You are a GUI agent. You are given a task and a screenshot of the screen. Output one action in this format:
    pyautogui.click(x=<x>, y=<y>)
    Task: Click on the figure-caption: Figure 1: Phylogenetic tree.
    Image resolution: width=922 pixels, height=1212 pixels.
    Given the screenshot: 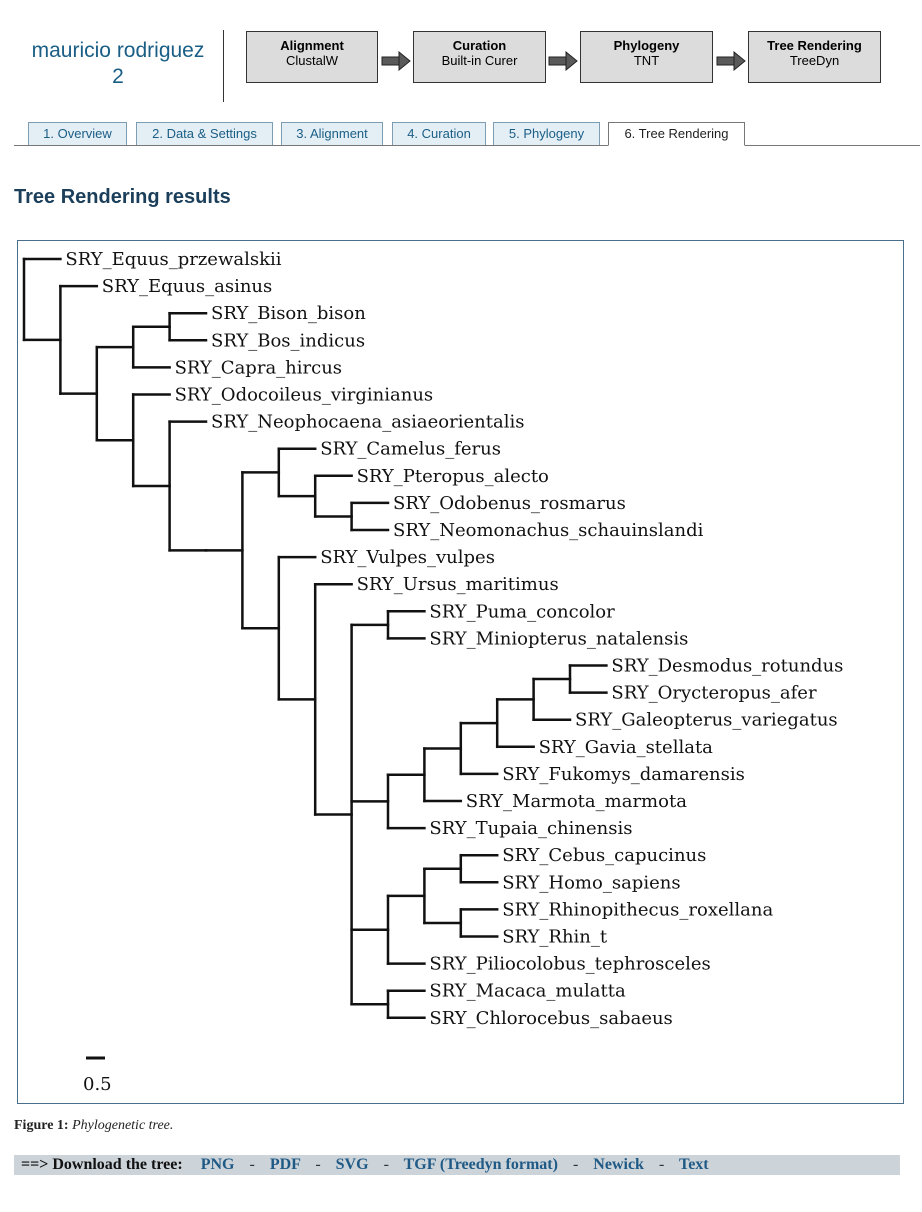 What is the action you would take?
    pyautogui.click(x=93, y=1126)
    